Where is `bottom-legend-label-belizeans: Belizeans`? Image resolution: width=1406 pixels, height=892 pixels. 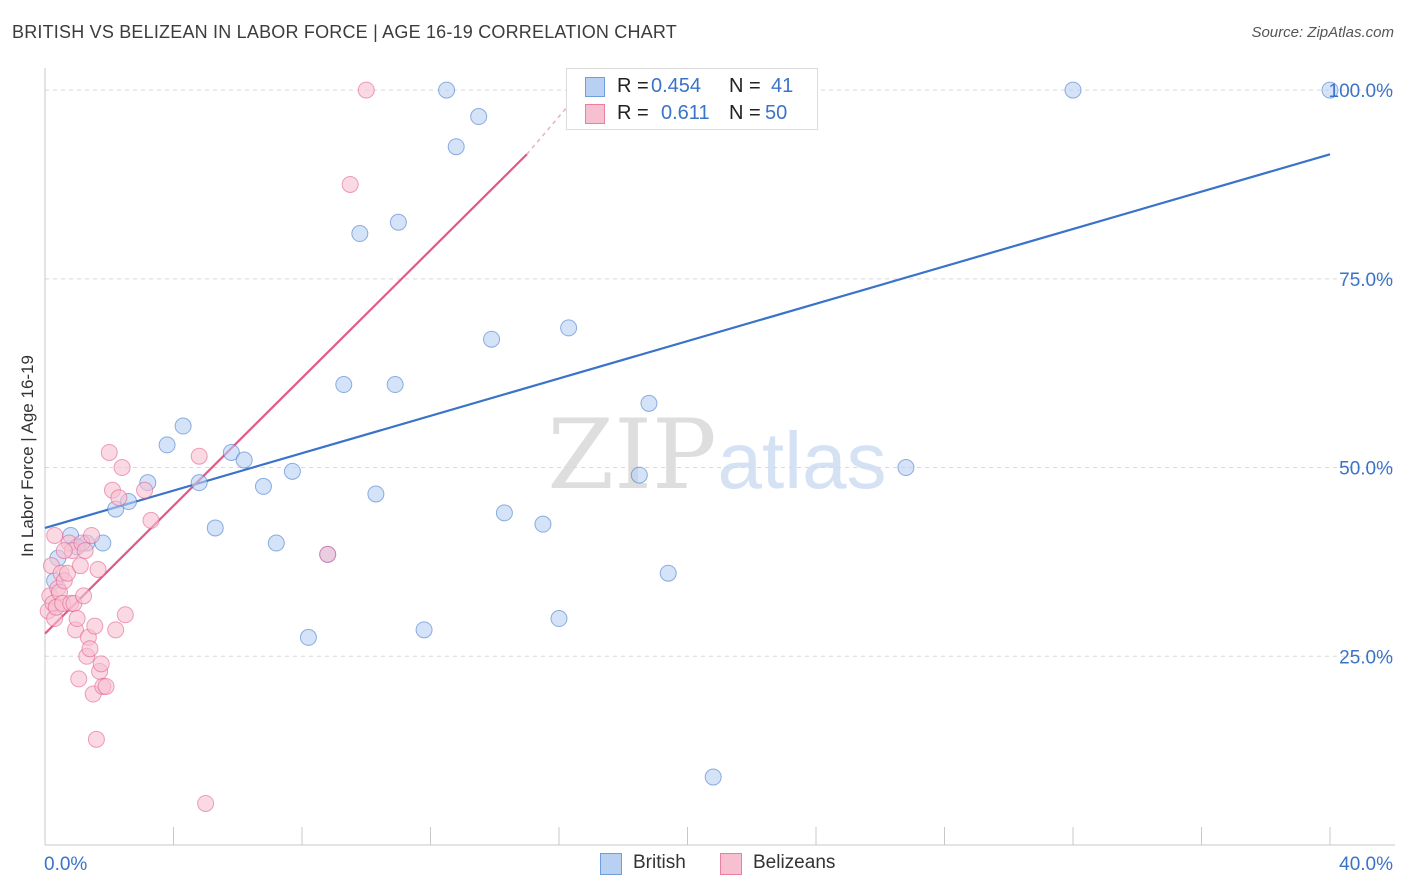 bottom-legend-label-belizeans: Belizeans is located at coordinates (794, 862).